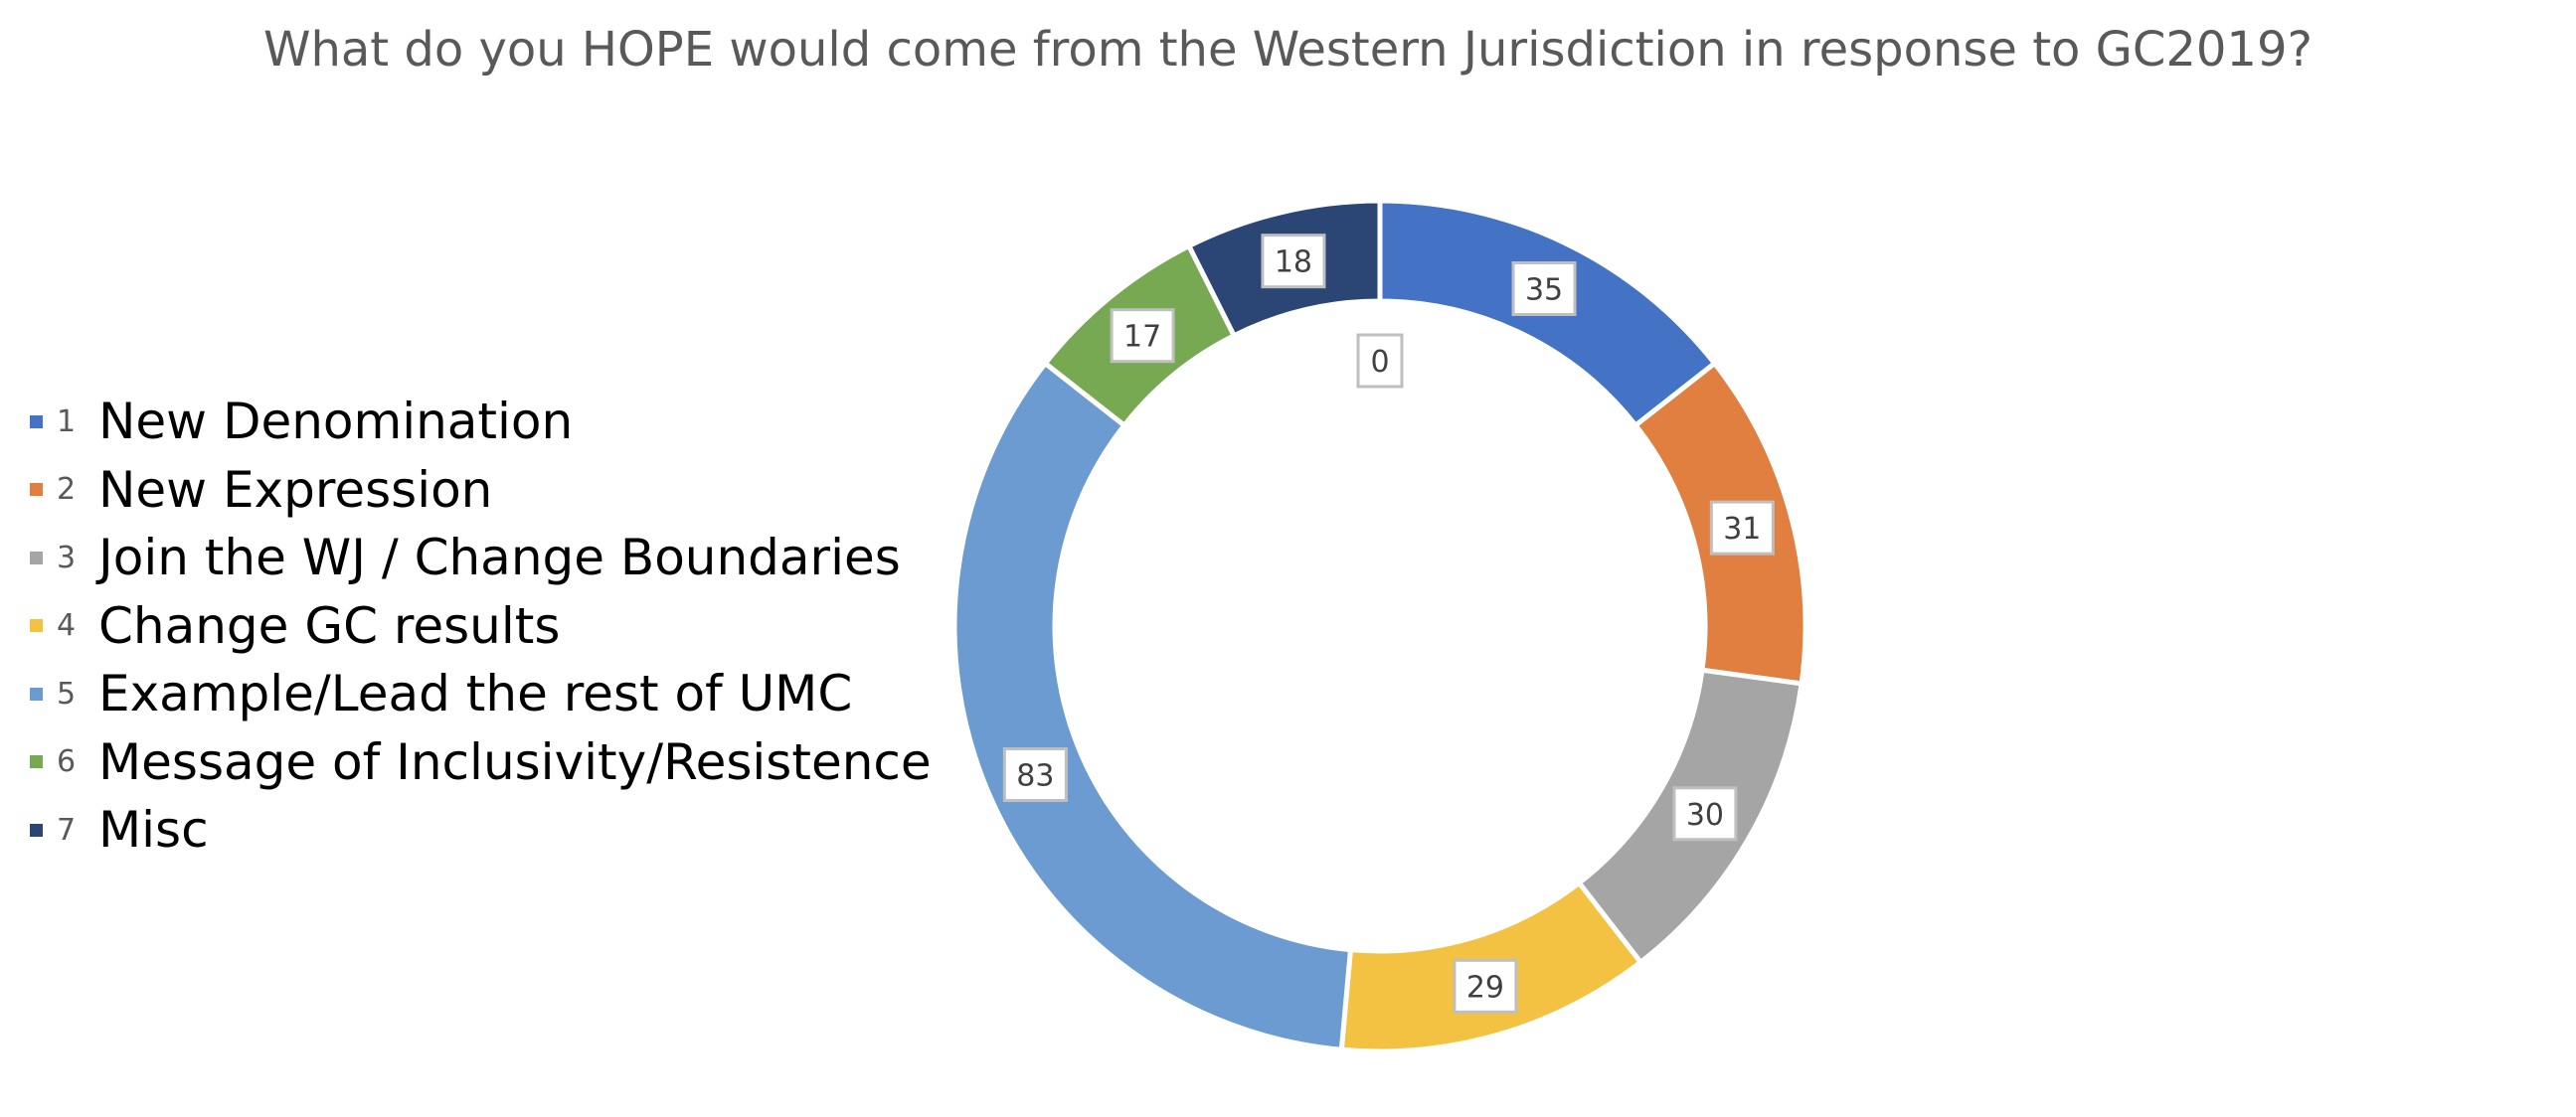  What do you see at coordinates (295, 490) in the screenshot?
I see `legend-label-2: New Expression` at bounding box center [295, 490].